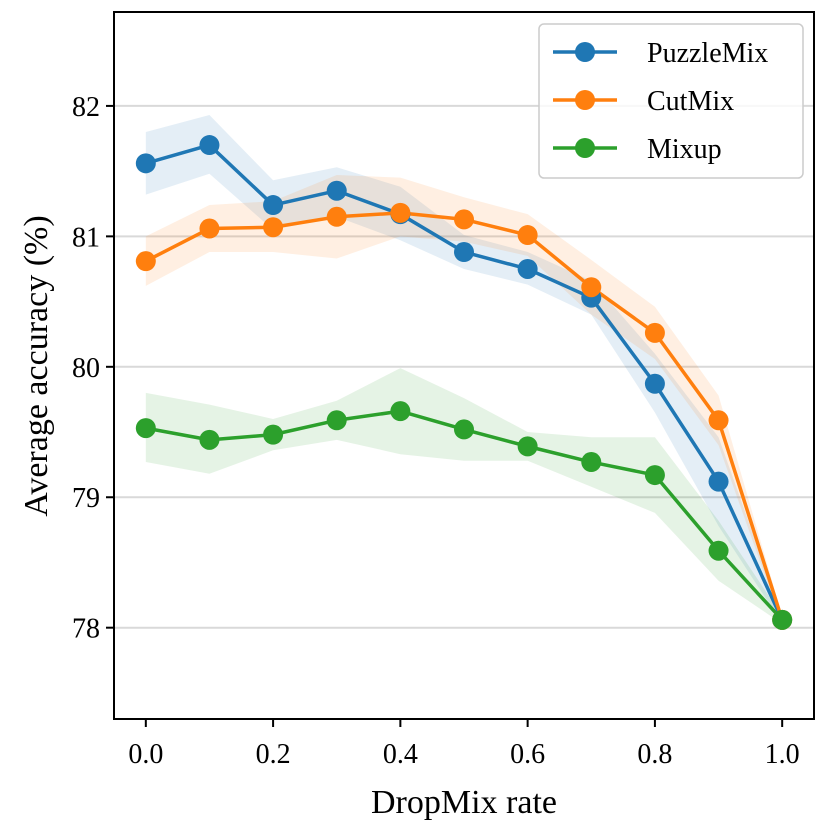 The height and width of the screenshot is (837, 832). Describe the element at coordinates (585, 148) in the screenshot. I see `legend-marker-mixup` at that location.